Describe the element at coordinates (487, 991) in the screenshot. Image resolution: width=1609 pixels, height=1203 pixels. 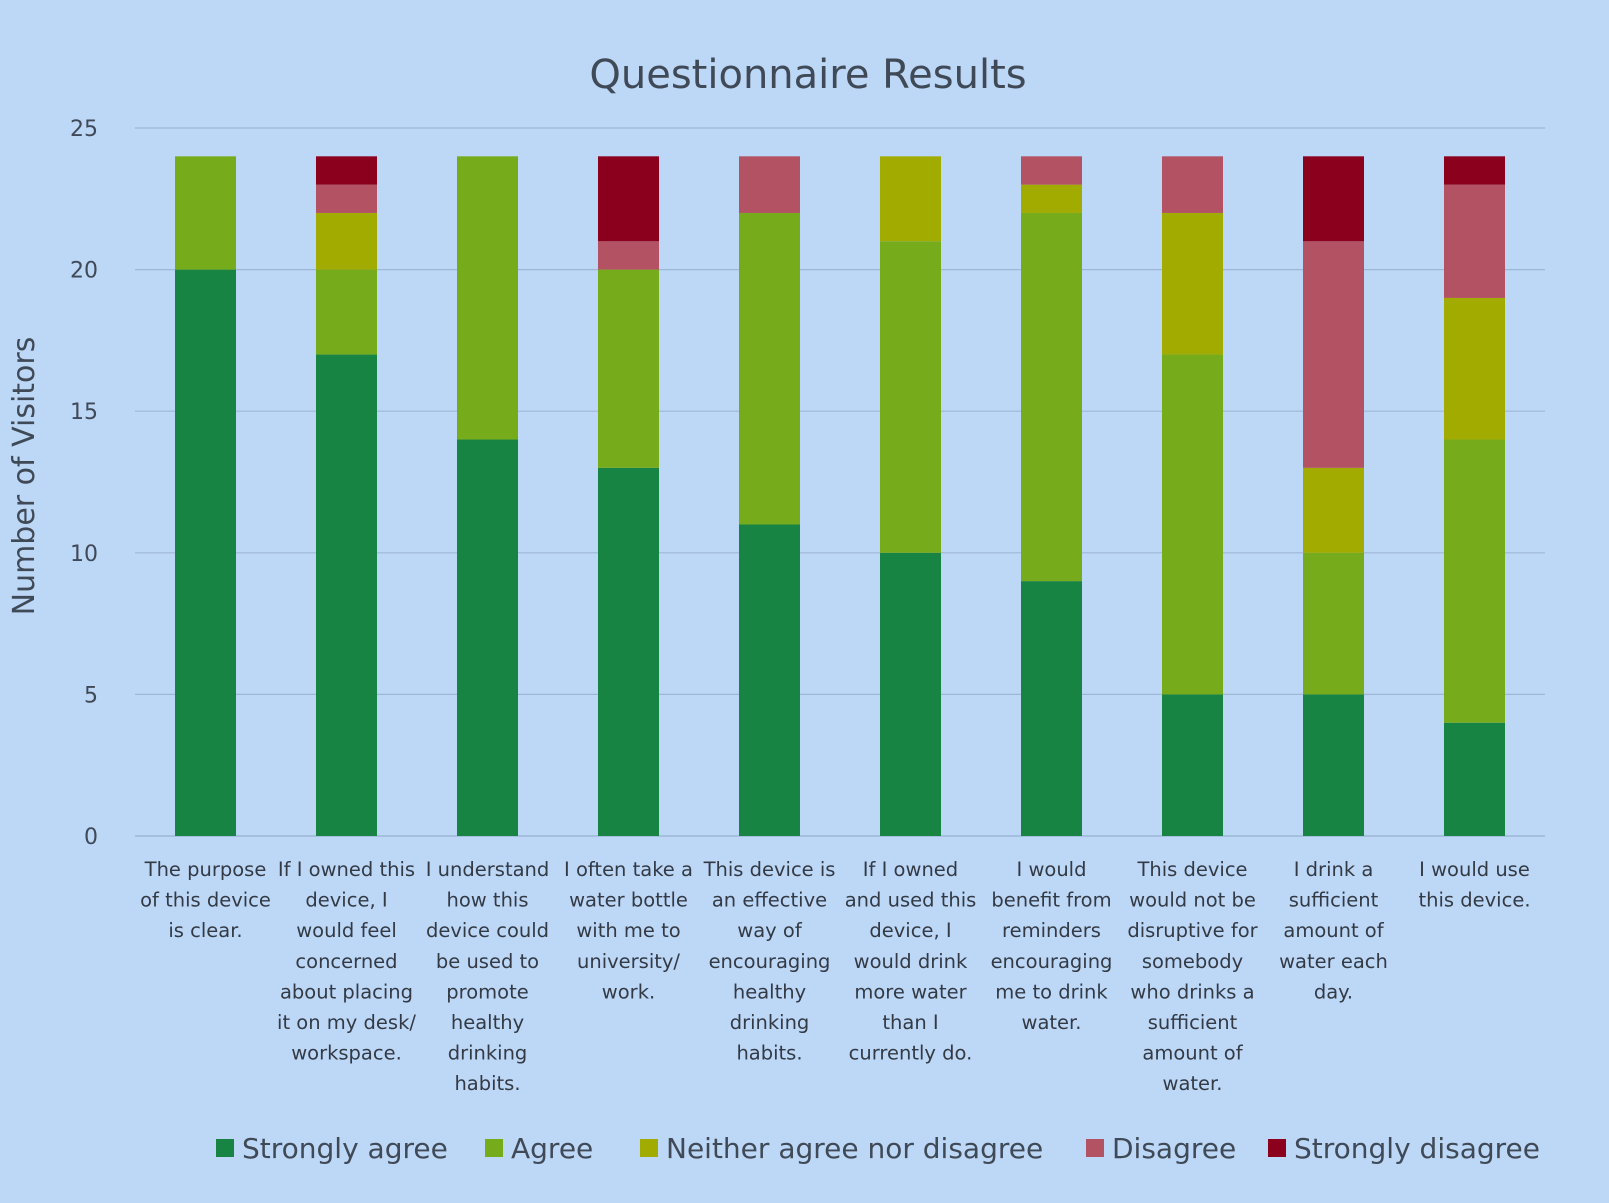
I see `x-category-label-line: promote` at that location.